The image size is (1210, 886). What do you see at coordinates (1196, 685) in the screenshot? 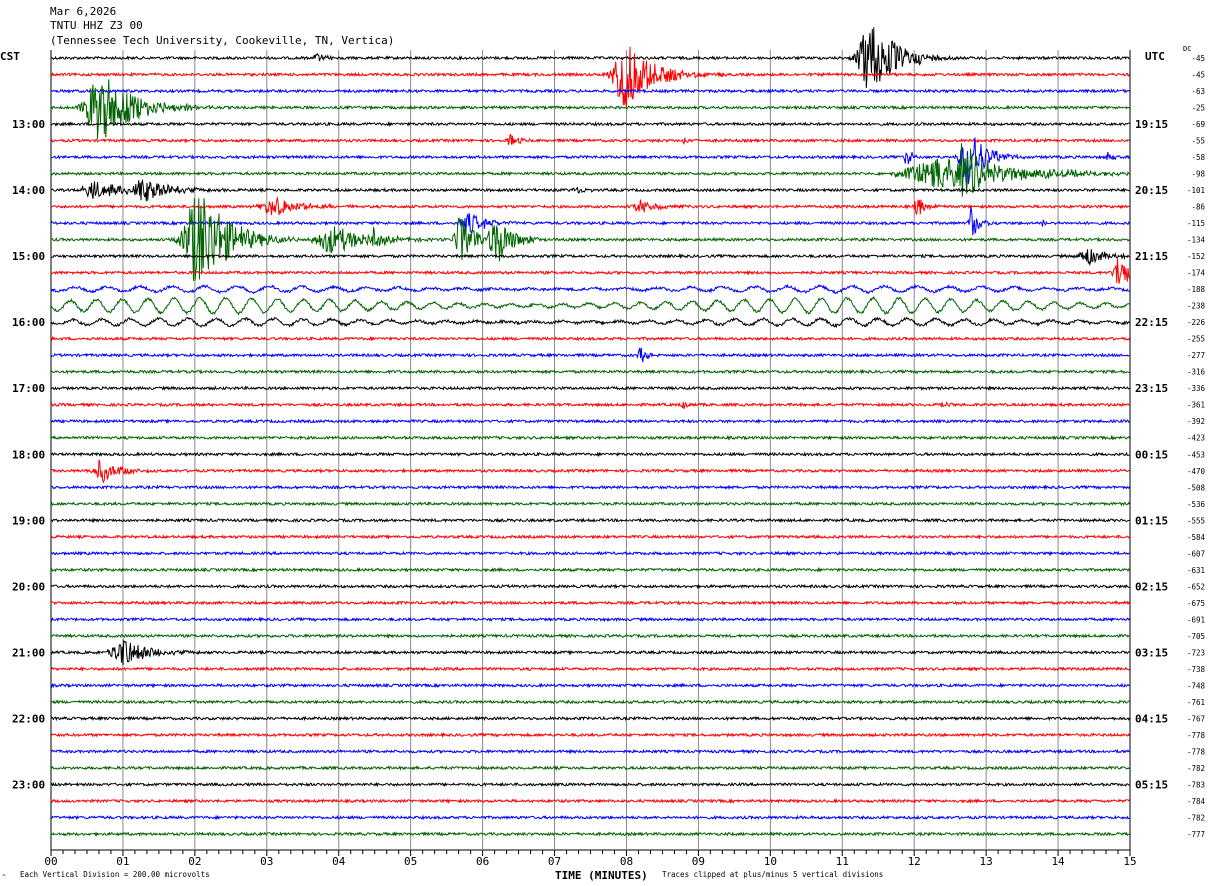
I see `dc-offset-label: -748` at bounding box center [1196, 685].